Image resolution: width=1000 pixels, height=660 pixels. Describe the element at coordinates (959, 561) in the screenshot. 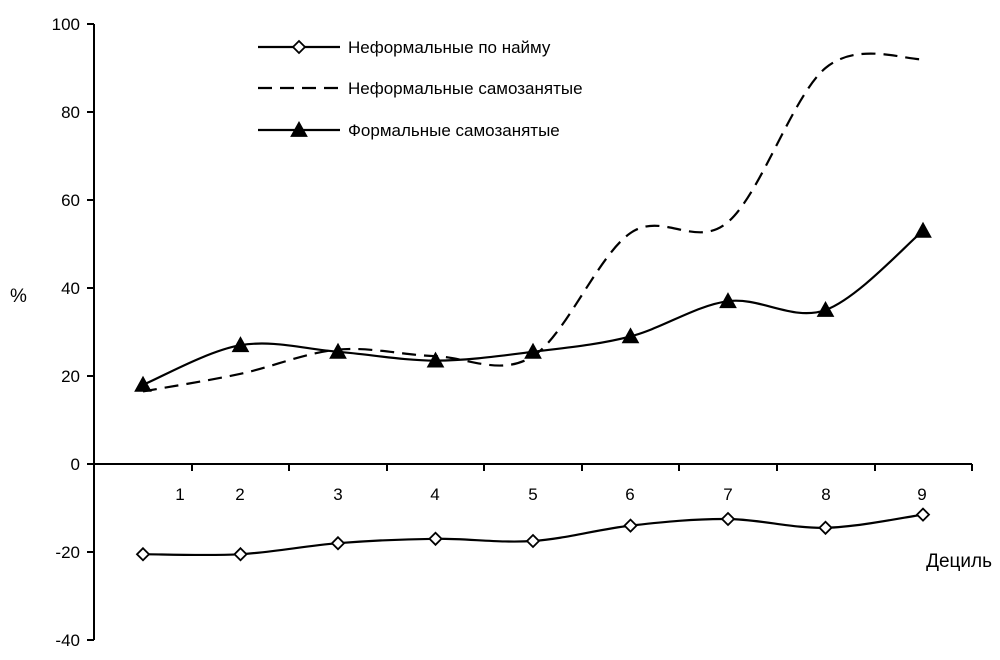

I see `x-axis-title: Дециль` at that location.